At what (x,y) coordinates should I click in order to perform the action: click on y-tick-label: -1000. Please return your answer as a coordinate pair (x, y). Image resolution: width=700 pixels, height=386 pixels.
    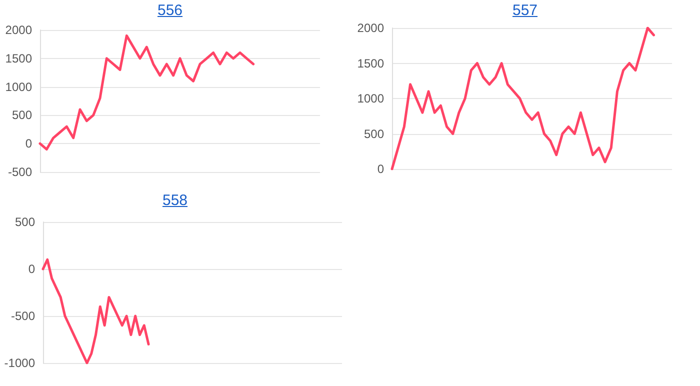
    Looking at the image, I should click on (20, 363).